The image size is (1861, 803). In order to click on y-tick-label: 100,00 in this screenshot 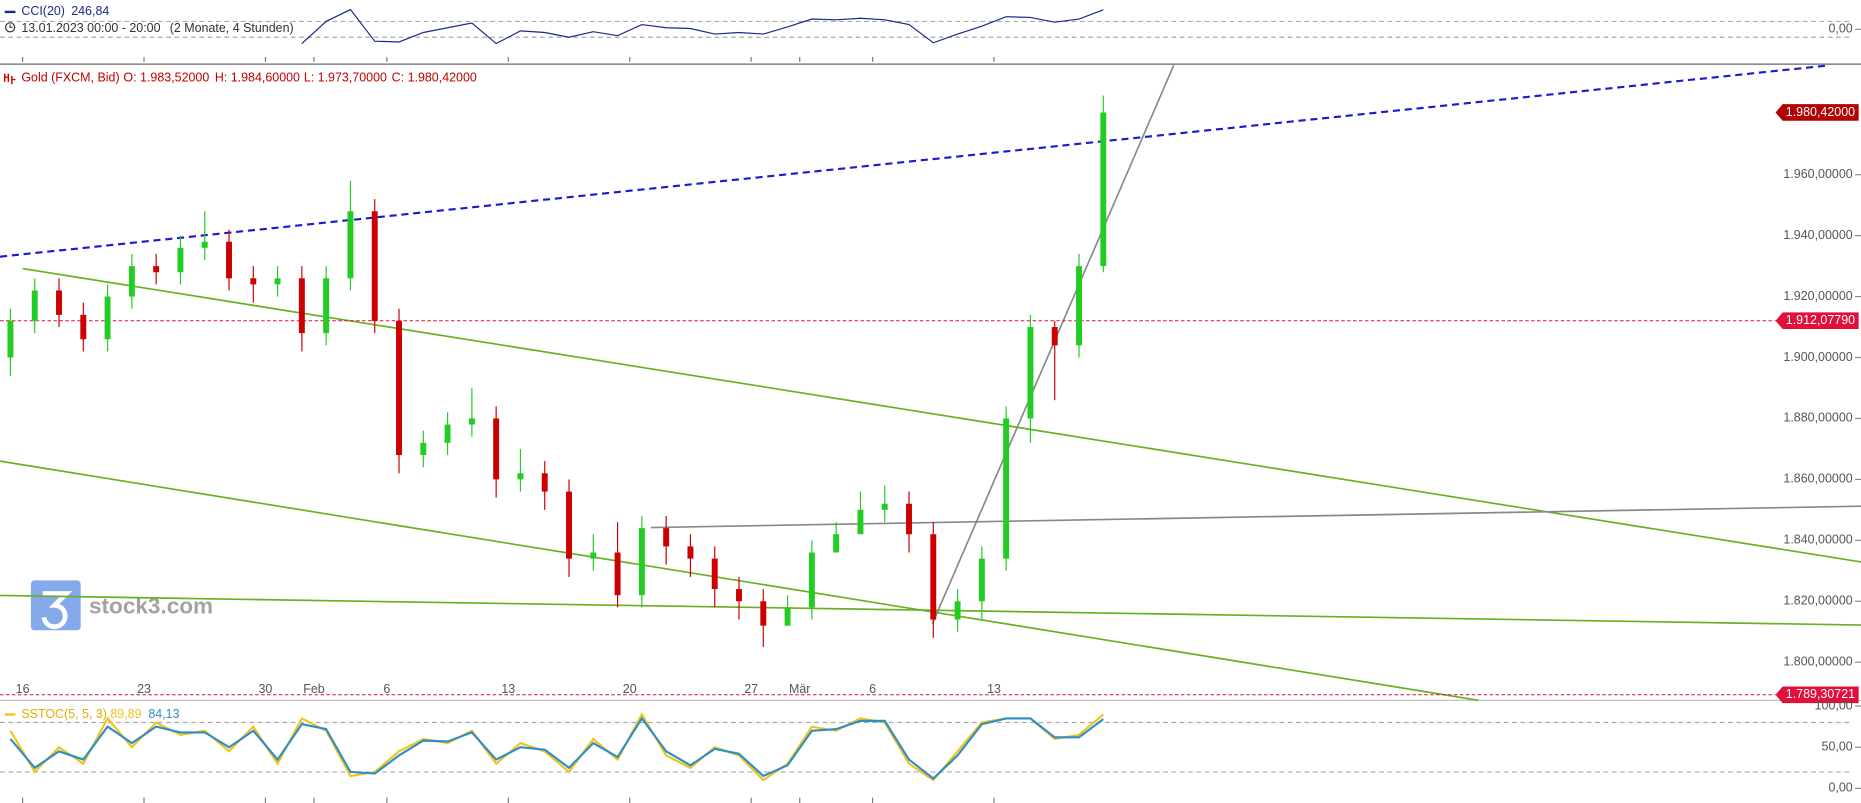, I will do `click(1834, 705)`.